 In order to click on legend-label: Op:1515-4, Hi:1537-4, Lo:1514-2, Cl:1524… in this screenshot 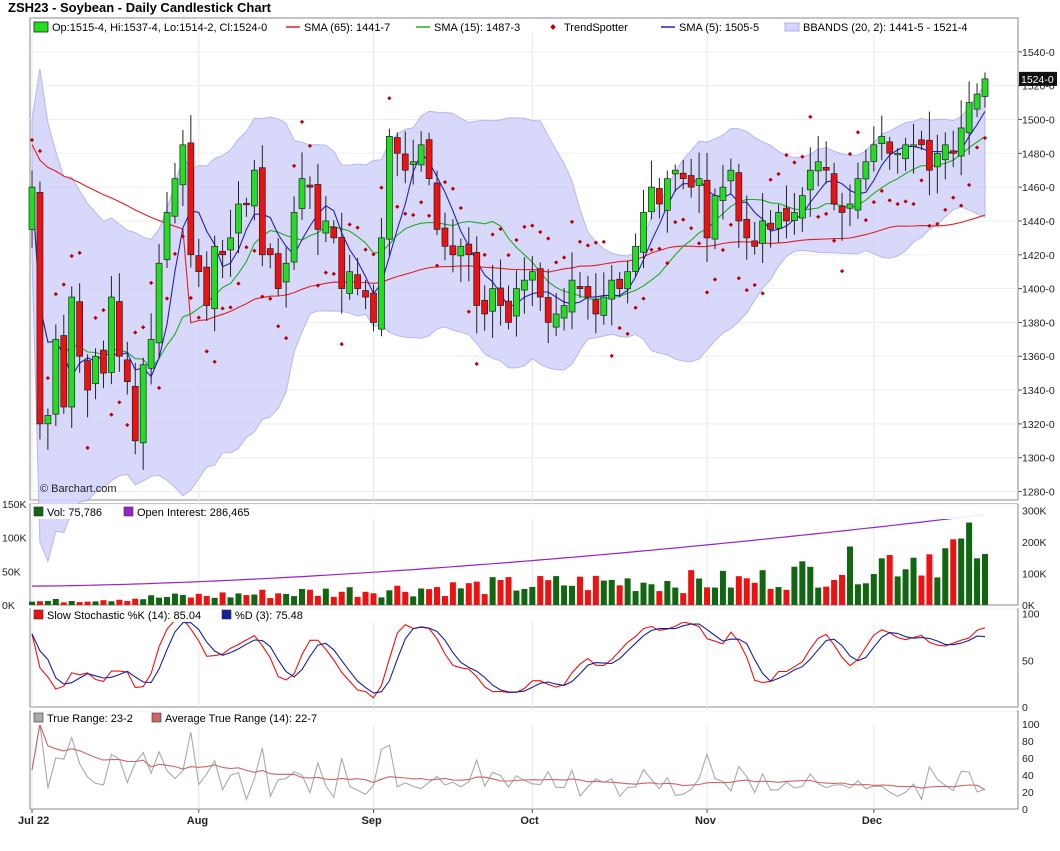, I will do `click(159, 28)`.